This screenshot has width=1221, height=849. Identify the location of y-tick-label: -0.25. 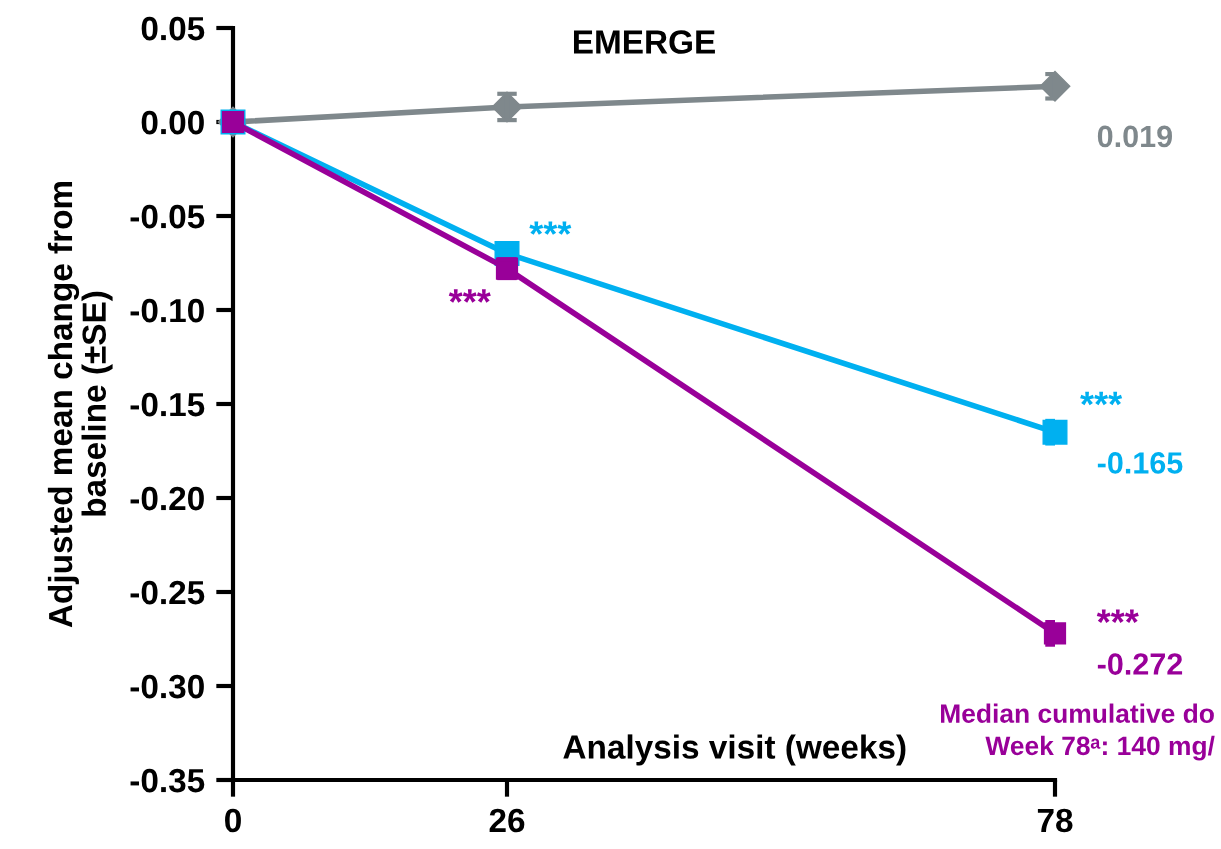
(167, 592).